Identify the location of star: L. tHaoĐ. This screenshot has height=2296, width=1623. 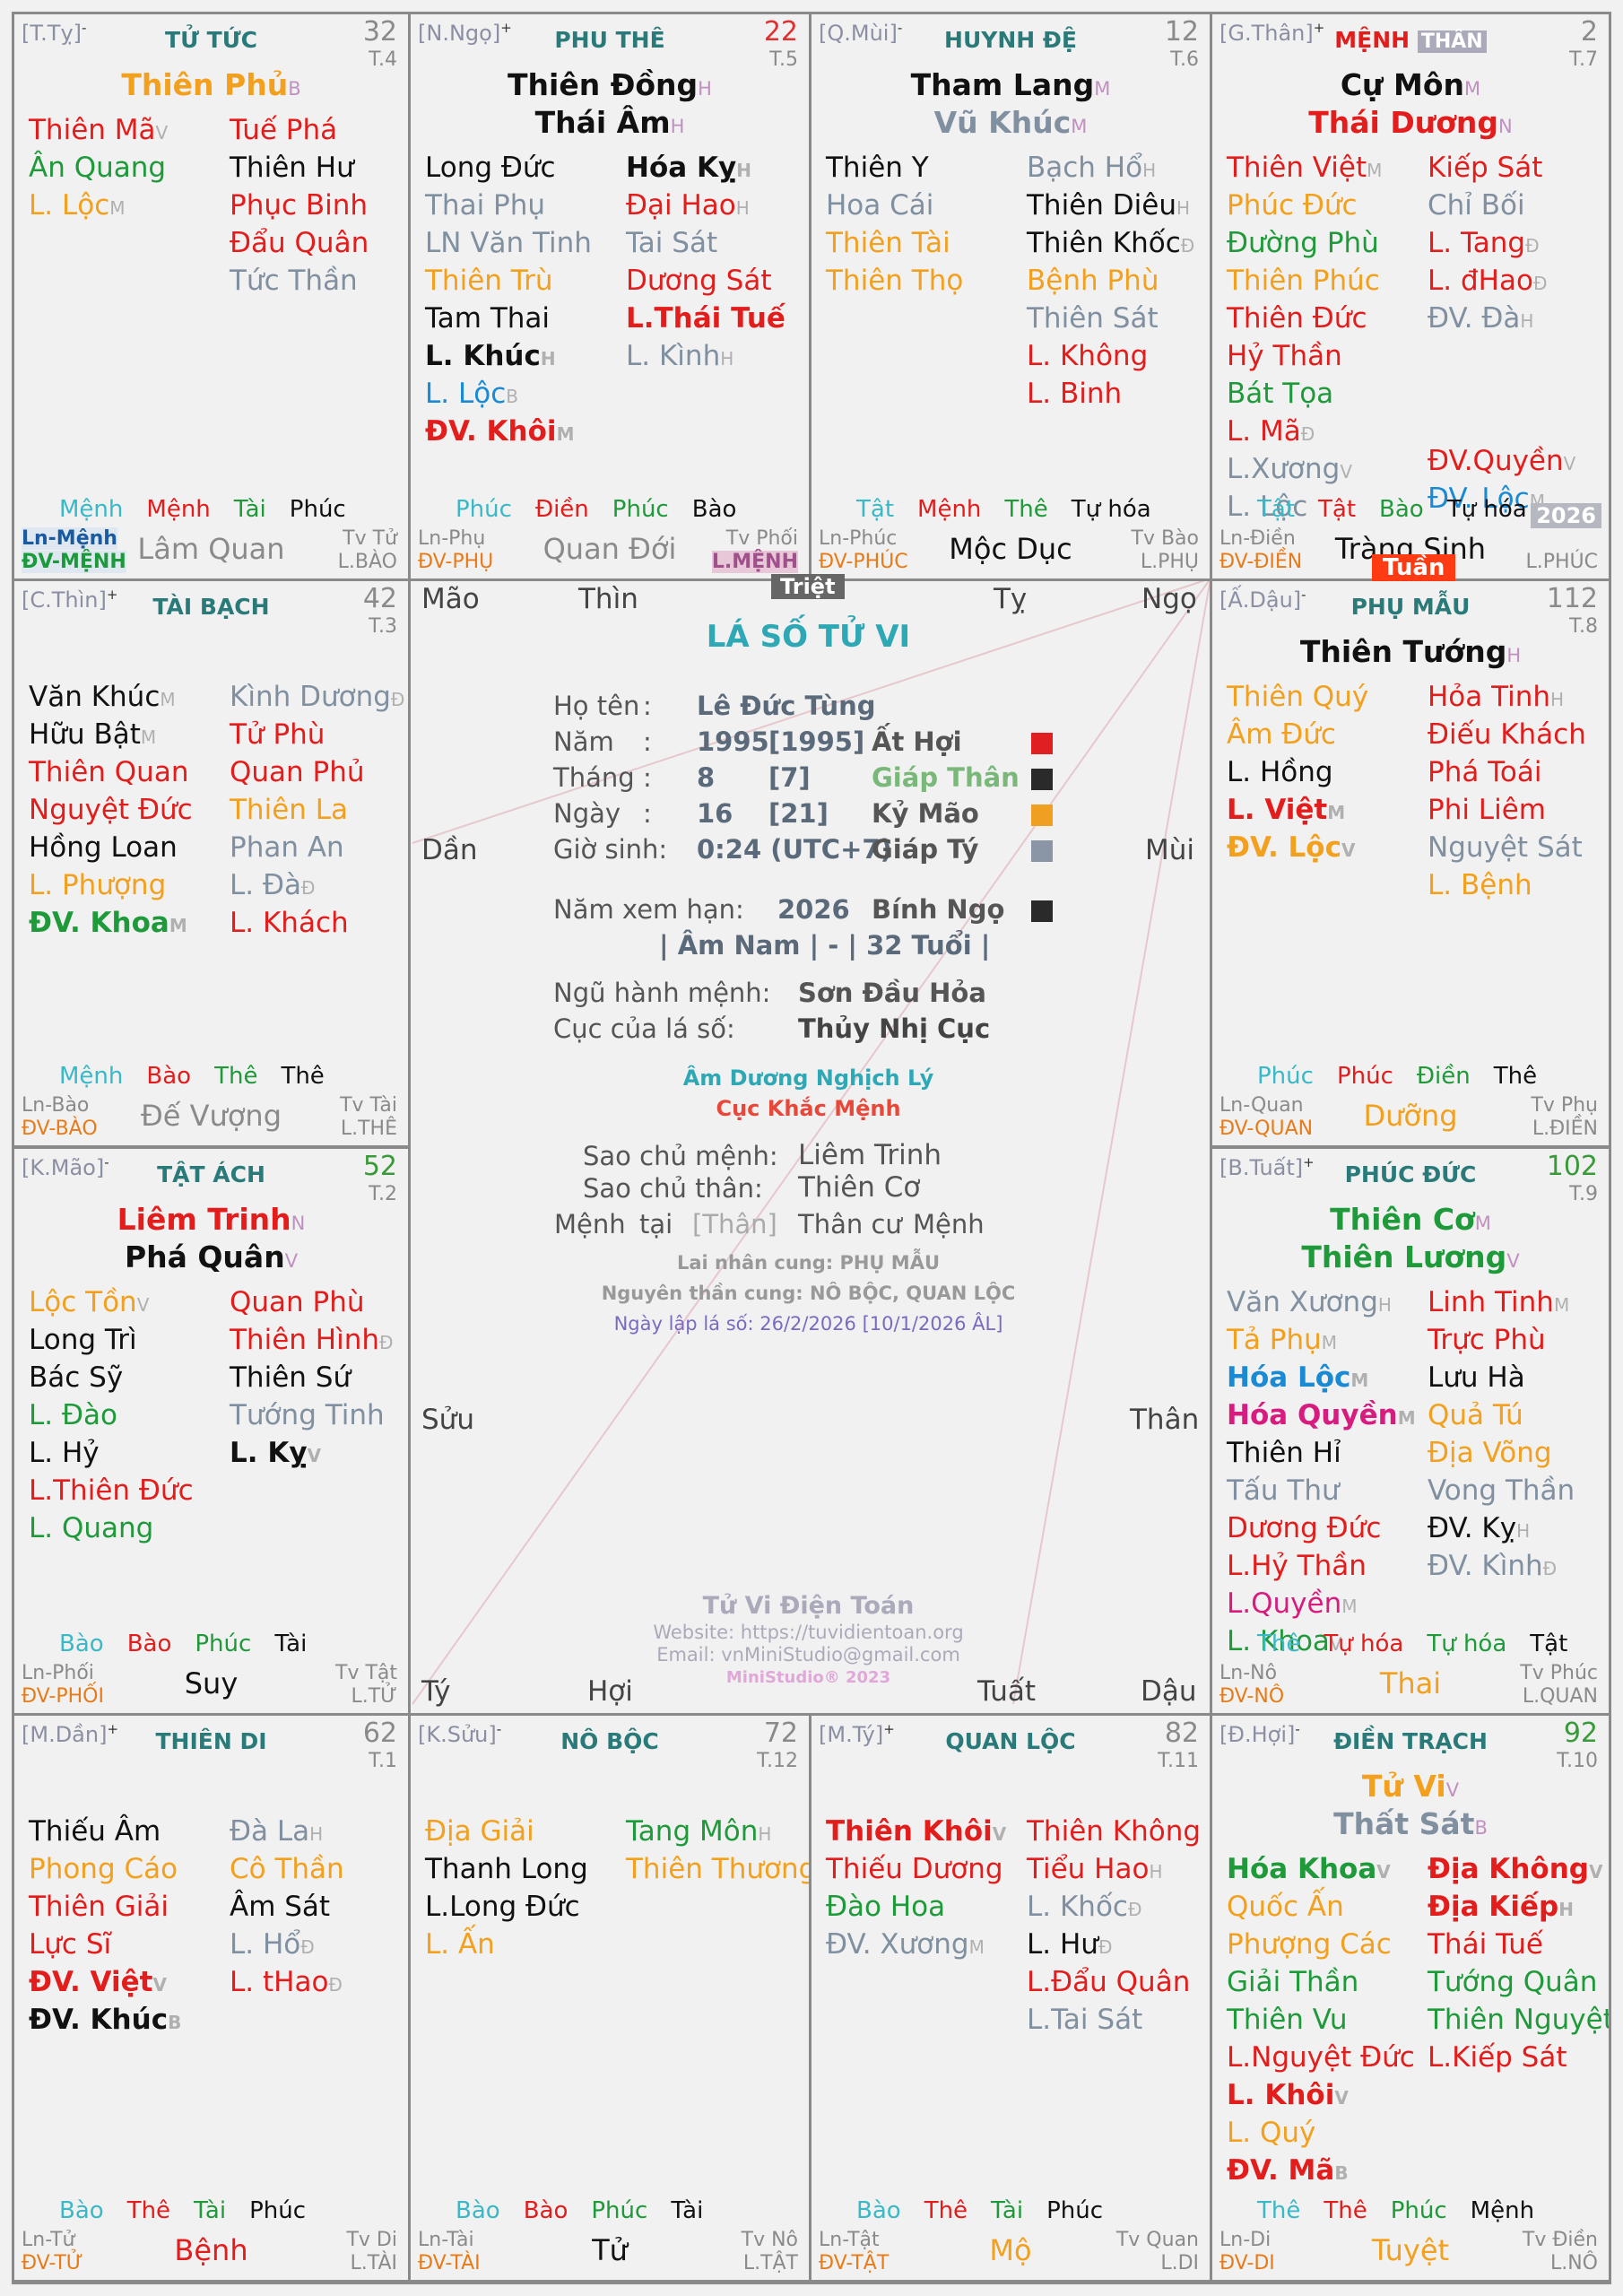
(286, 1982).